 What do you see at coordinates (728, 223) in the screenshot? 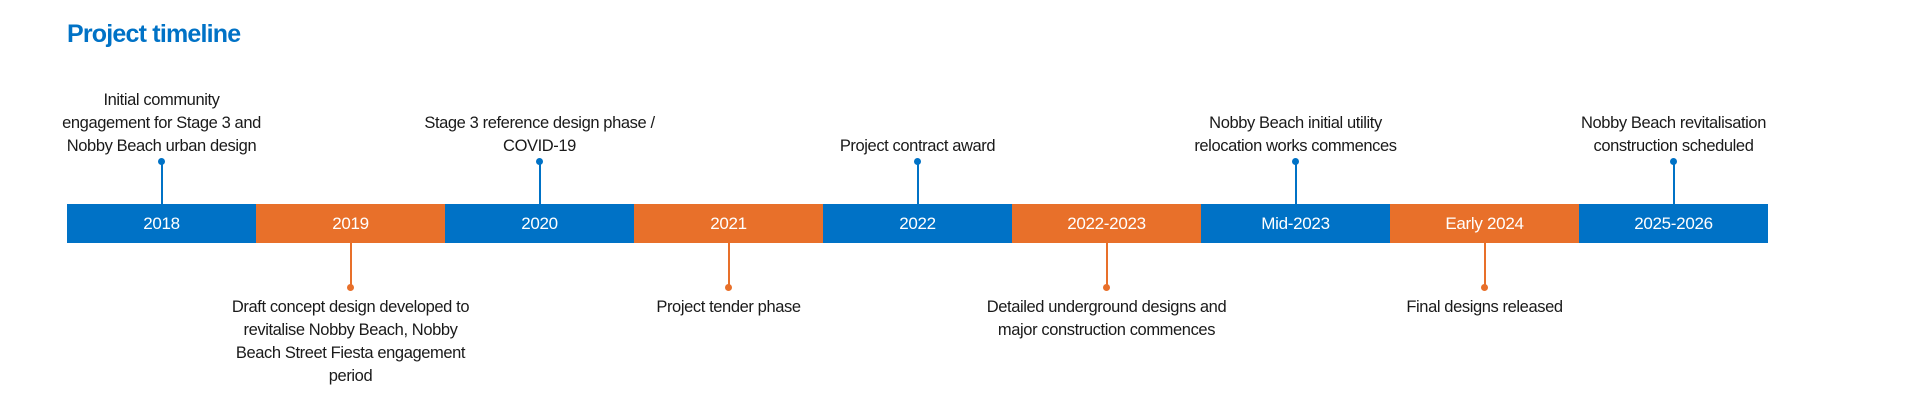
I see `timeline-segment: 2021` at bounding box center [728, 223].